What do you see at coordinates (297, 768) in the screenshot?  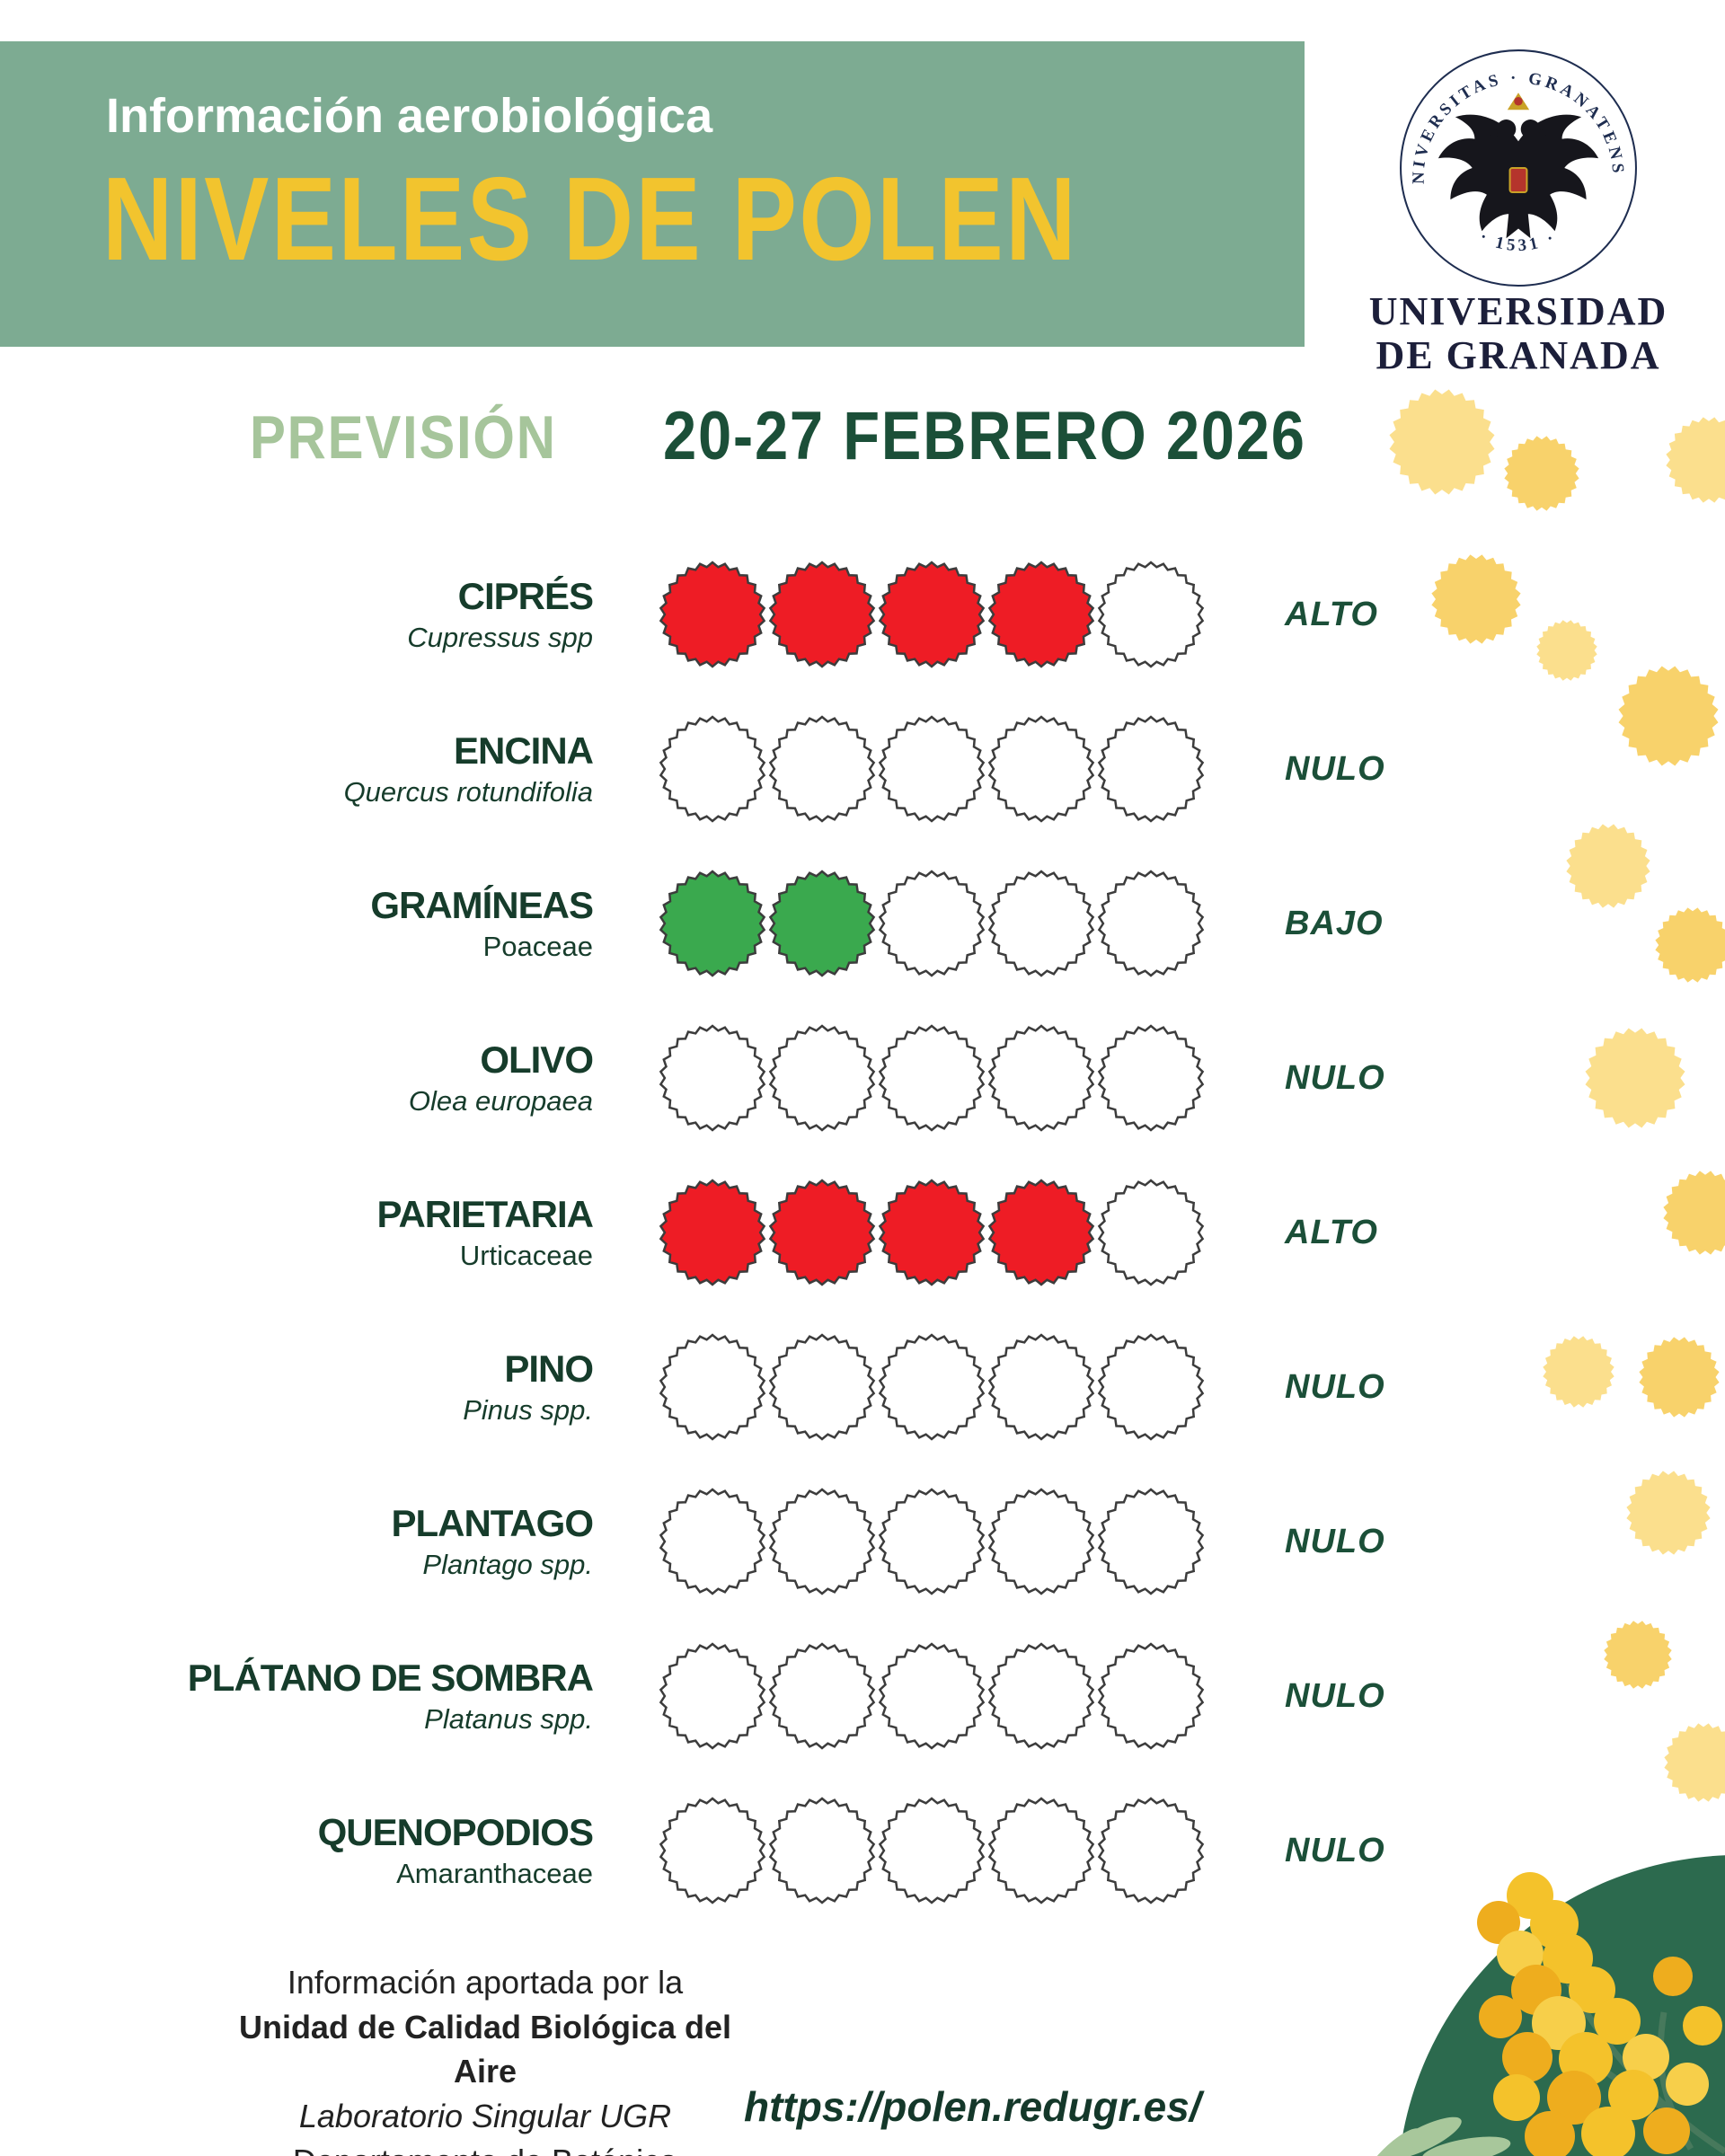 I see `pollen-row-label: ENCINA Quercus rotundifolia` at bounding box center [297, 768].